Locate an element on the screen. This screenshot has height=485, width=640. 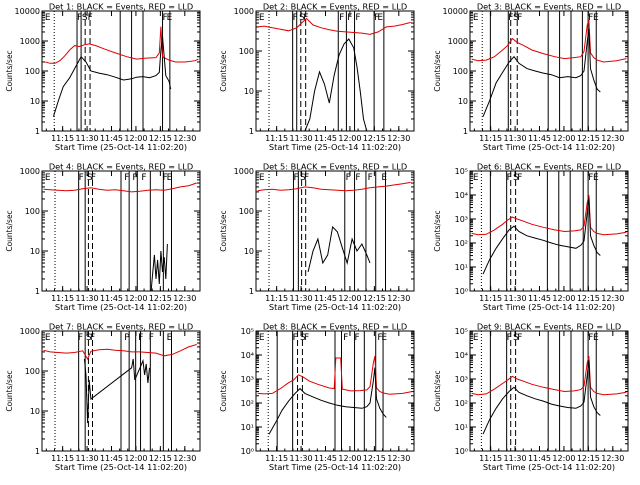
y-tick-label: 10¹ is located at coordinates (461, 267).